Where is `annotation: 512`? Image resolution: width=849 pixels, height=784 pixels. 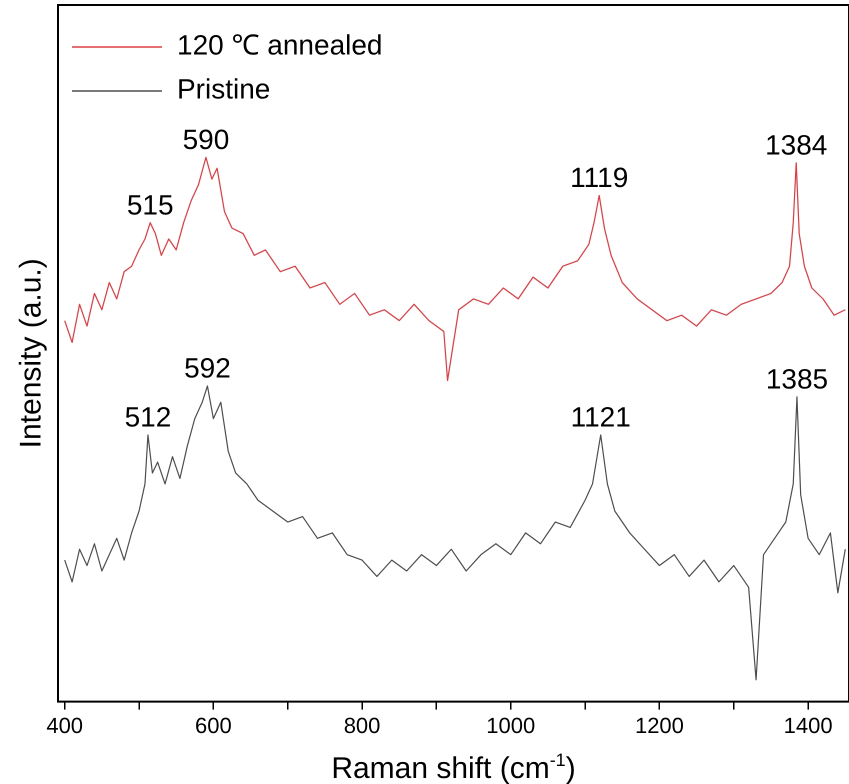 annotation: 512 is located at coordinates (148, 417).